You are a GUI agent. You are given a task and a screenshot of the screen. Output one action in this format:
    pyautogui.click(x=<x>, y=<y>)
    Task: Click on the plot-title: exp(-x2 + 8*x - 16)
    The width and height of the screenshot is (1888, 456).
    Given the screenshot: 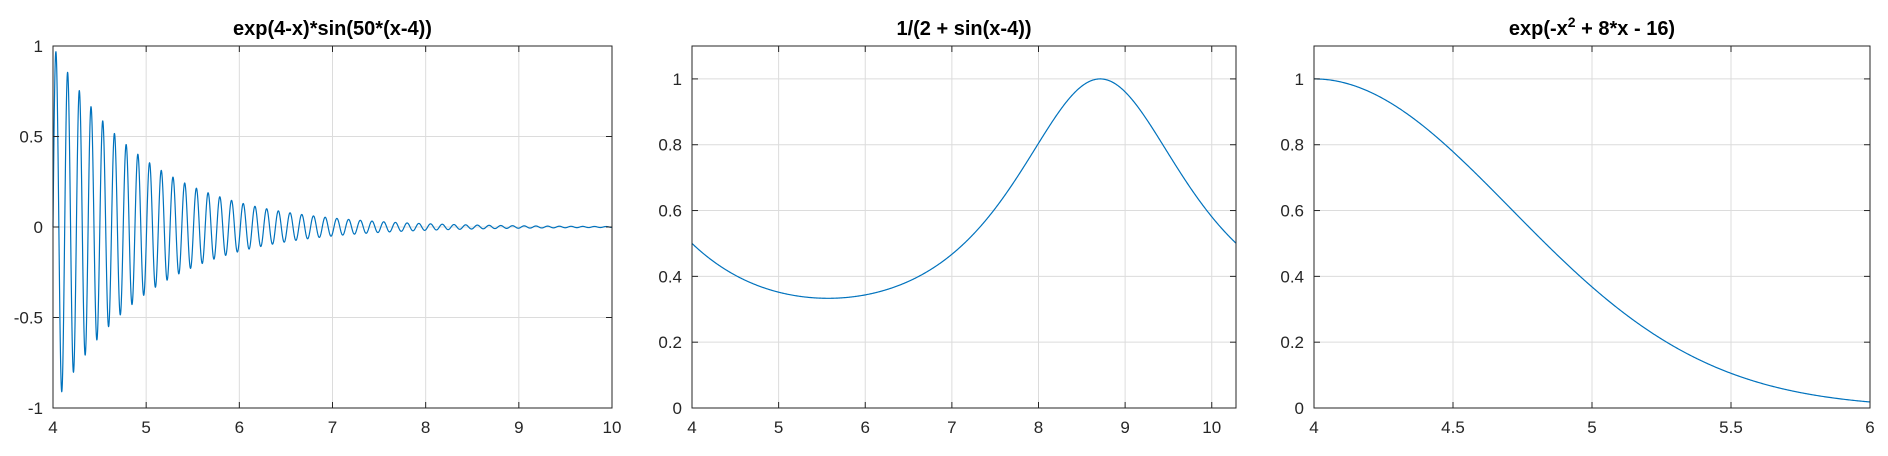 What is the action you would take?
    pyautogui.click(x=1592, y=27)
    